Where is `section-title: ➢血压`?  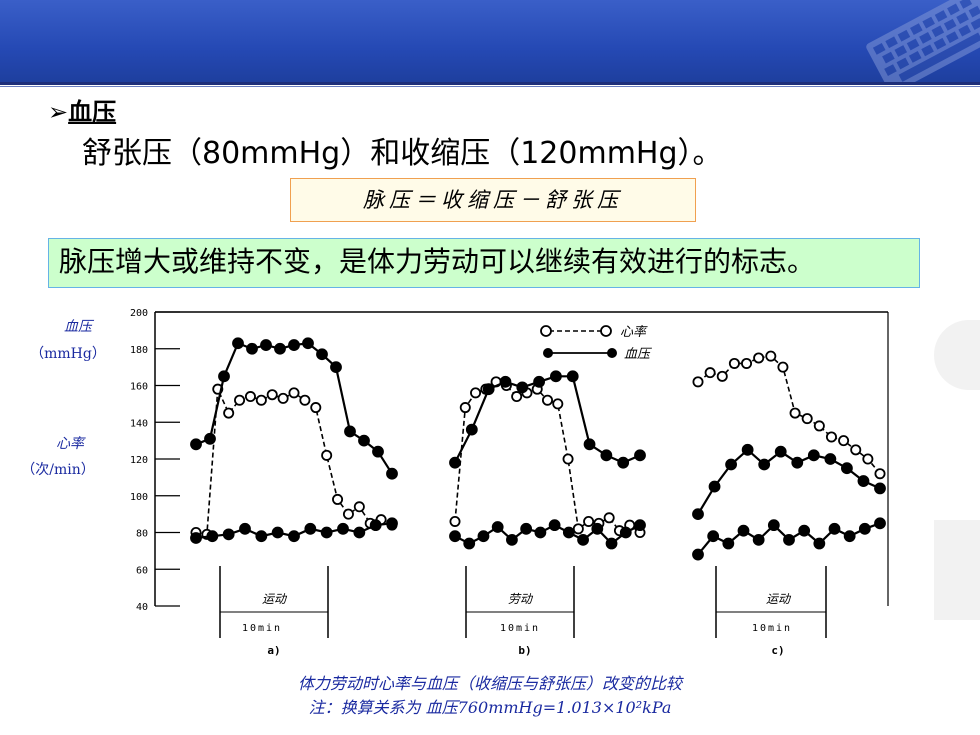
section-title: ➢血压 is located at coordinates (82, 109).